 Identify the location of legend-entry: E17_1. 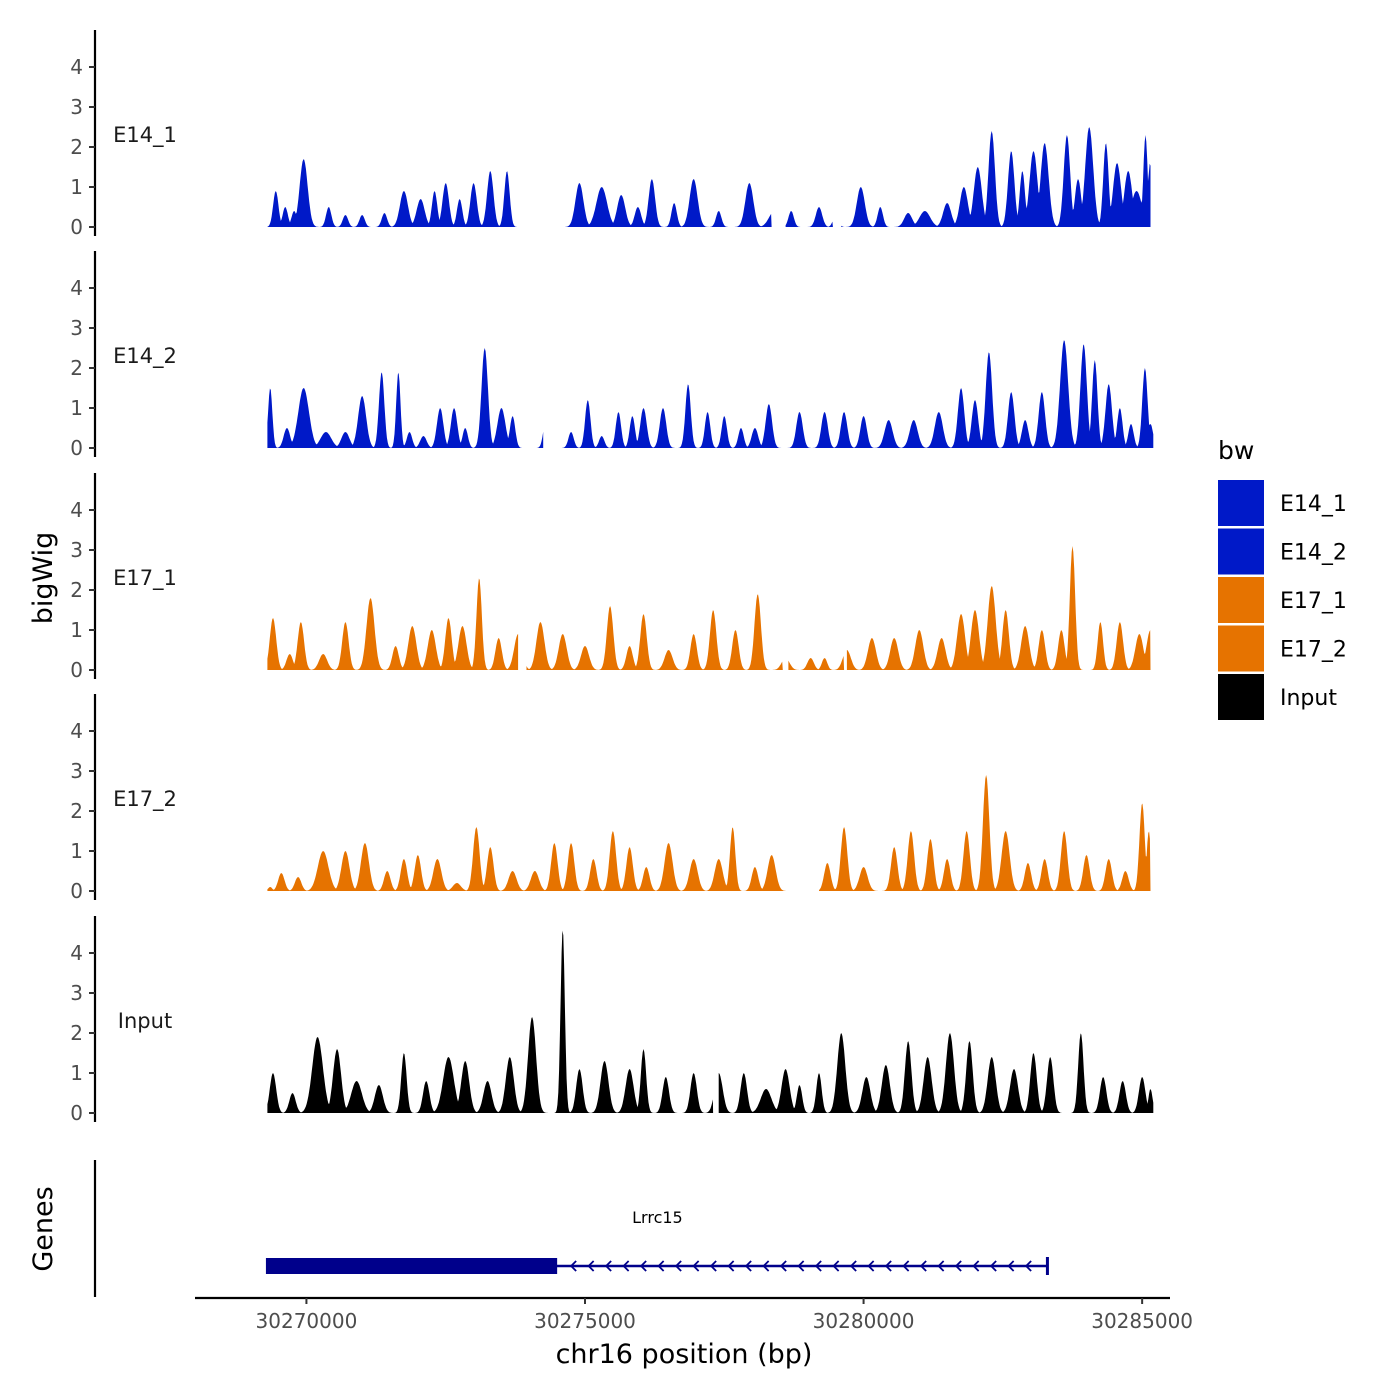
(1282, 600).